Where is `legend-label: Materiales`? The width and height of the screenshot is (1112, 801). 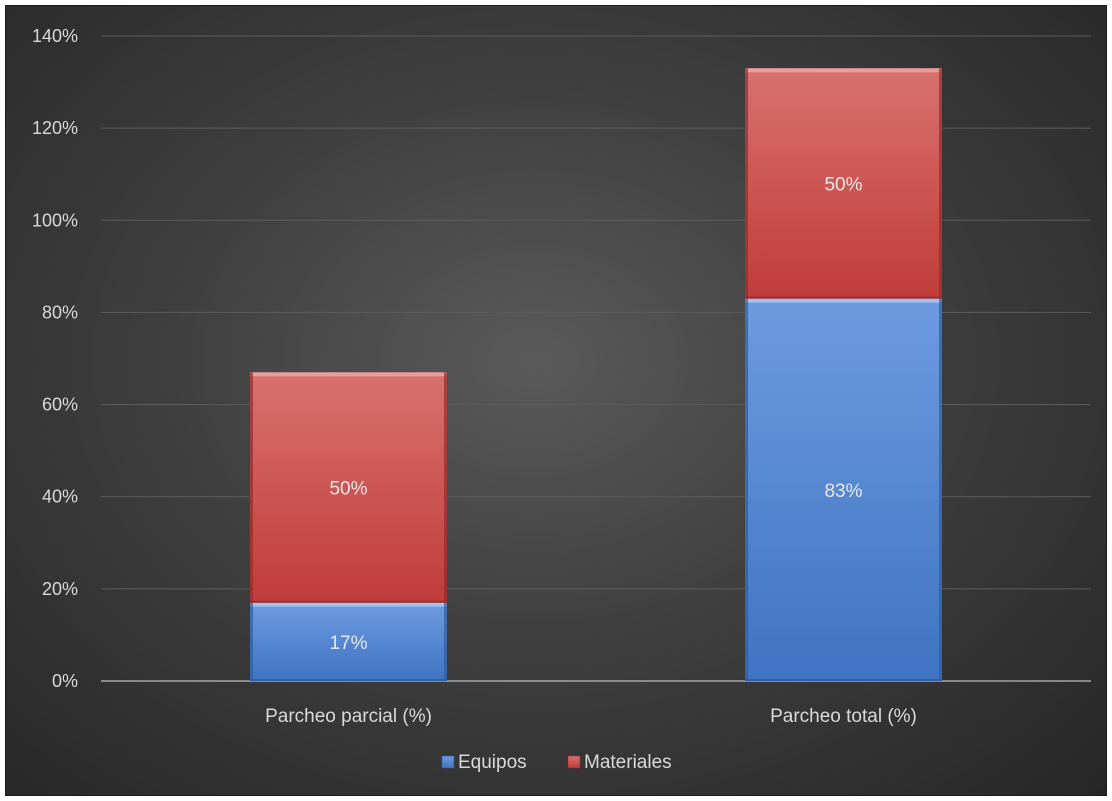
legend-label: Materiales is located at coordinates (628, 762).